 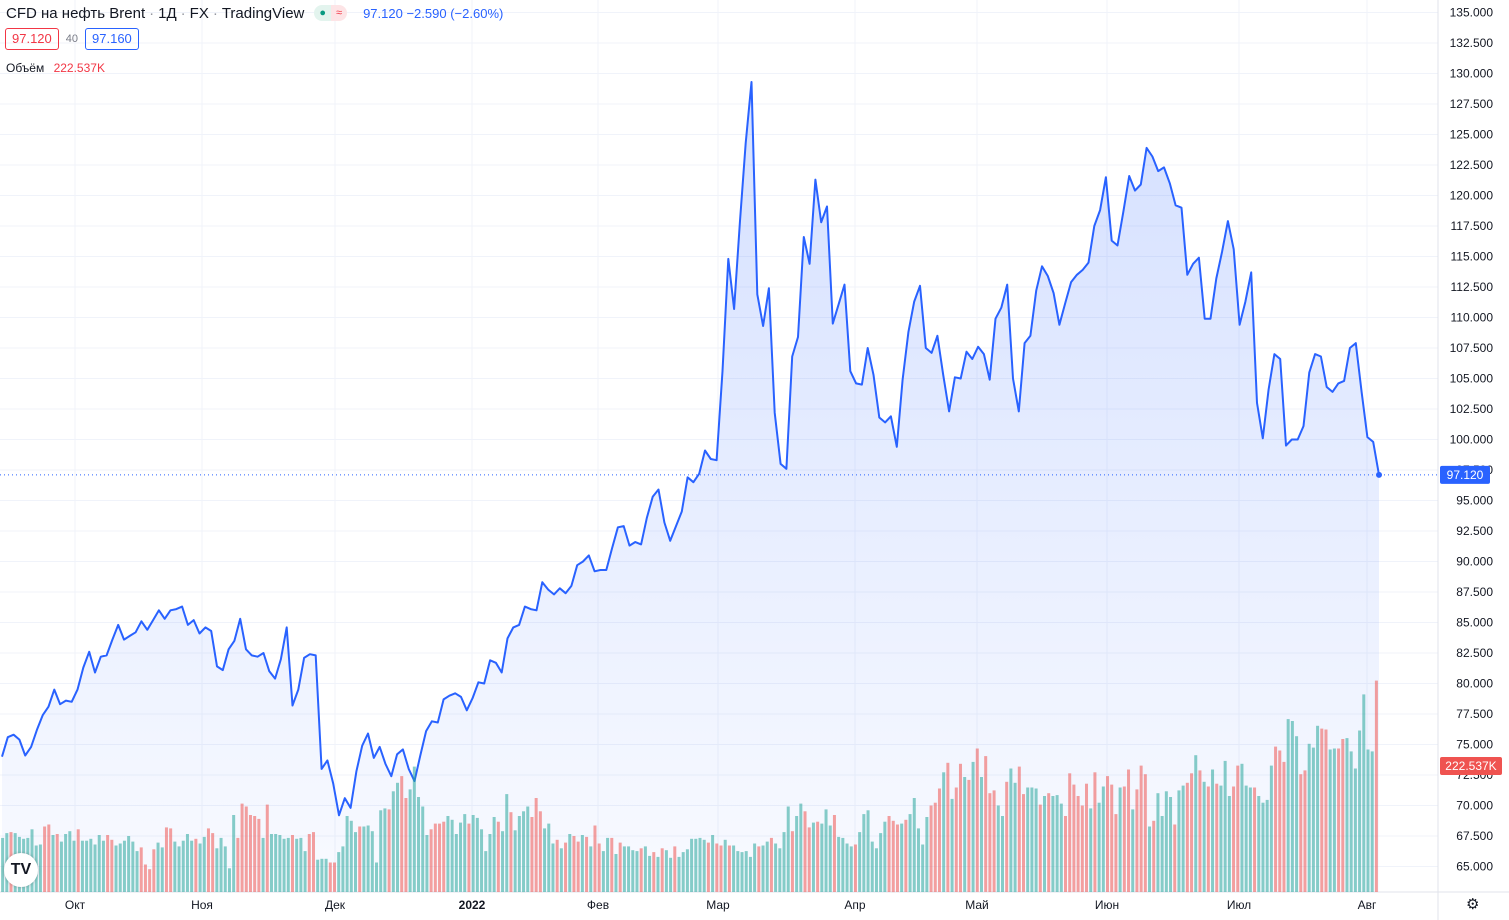 I want to click on symbol-name: CFD на нефть Brent, so click(x=76, y=13).